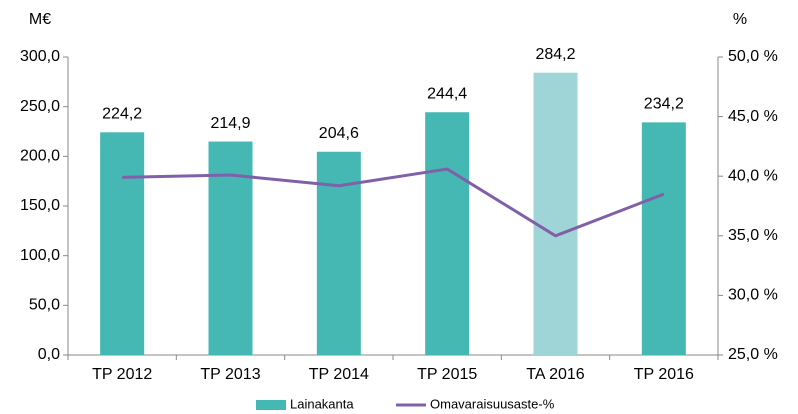  Describe the element at coordinates (753, 235) in the screenshot. I see `y2-tick-label: 35,0 %` at that location.